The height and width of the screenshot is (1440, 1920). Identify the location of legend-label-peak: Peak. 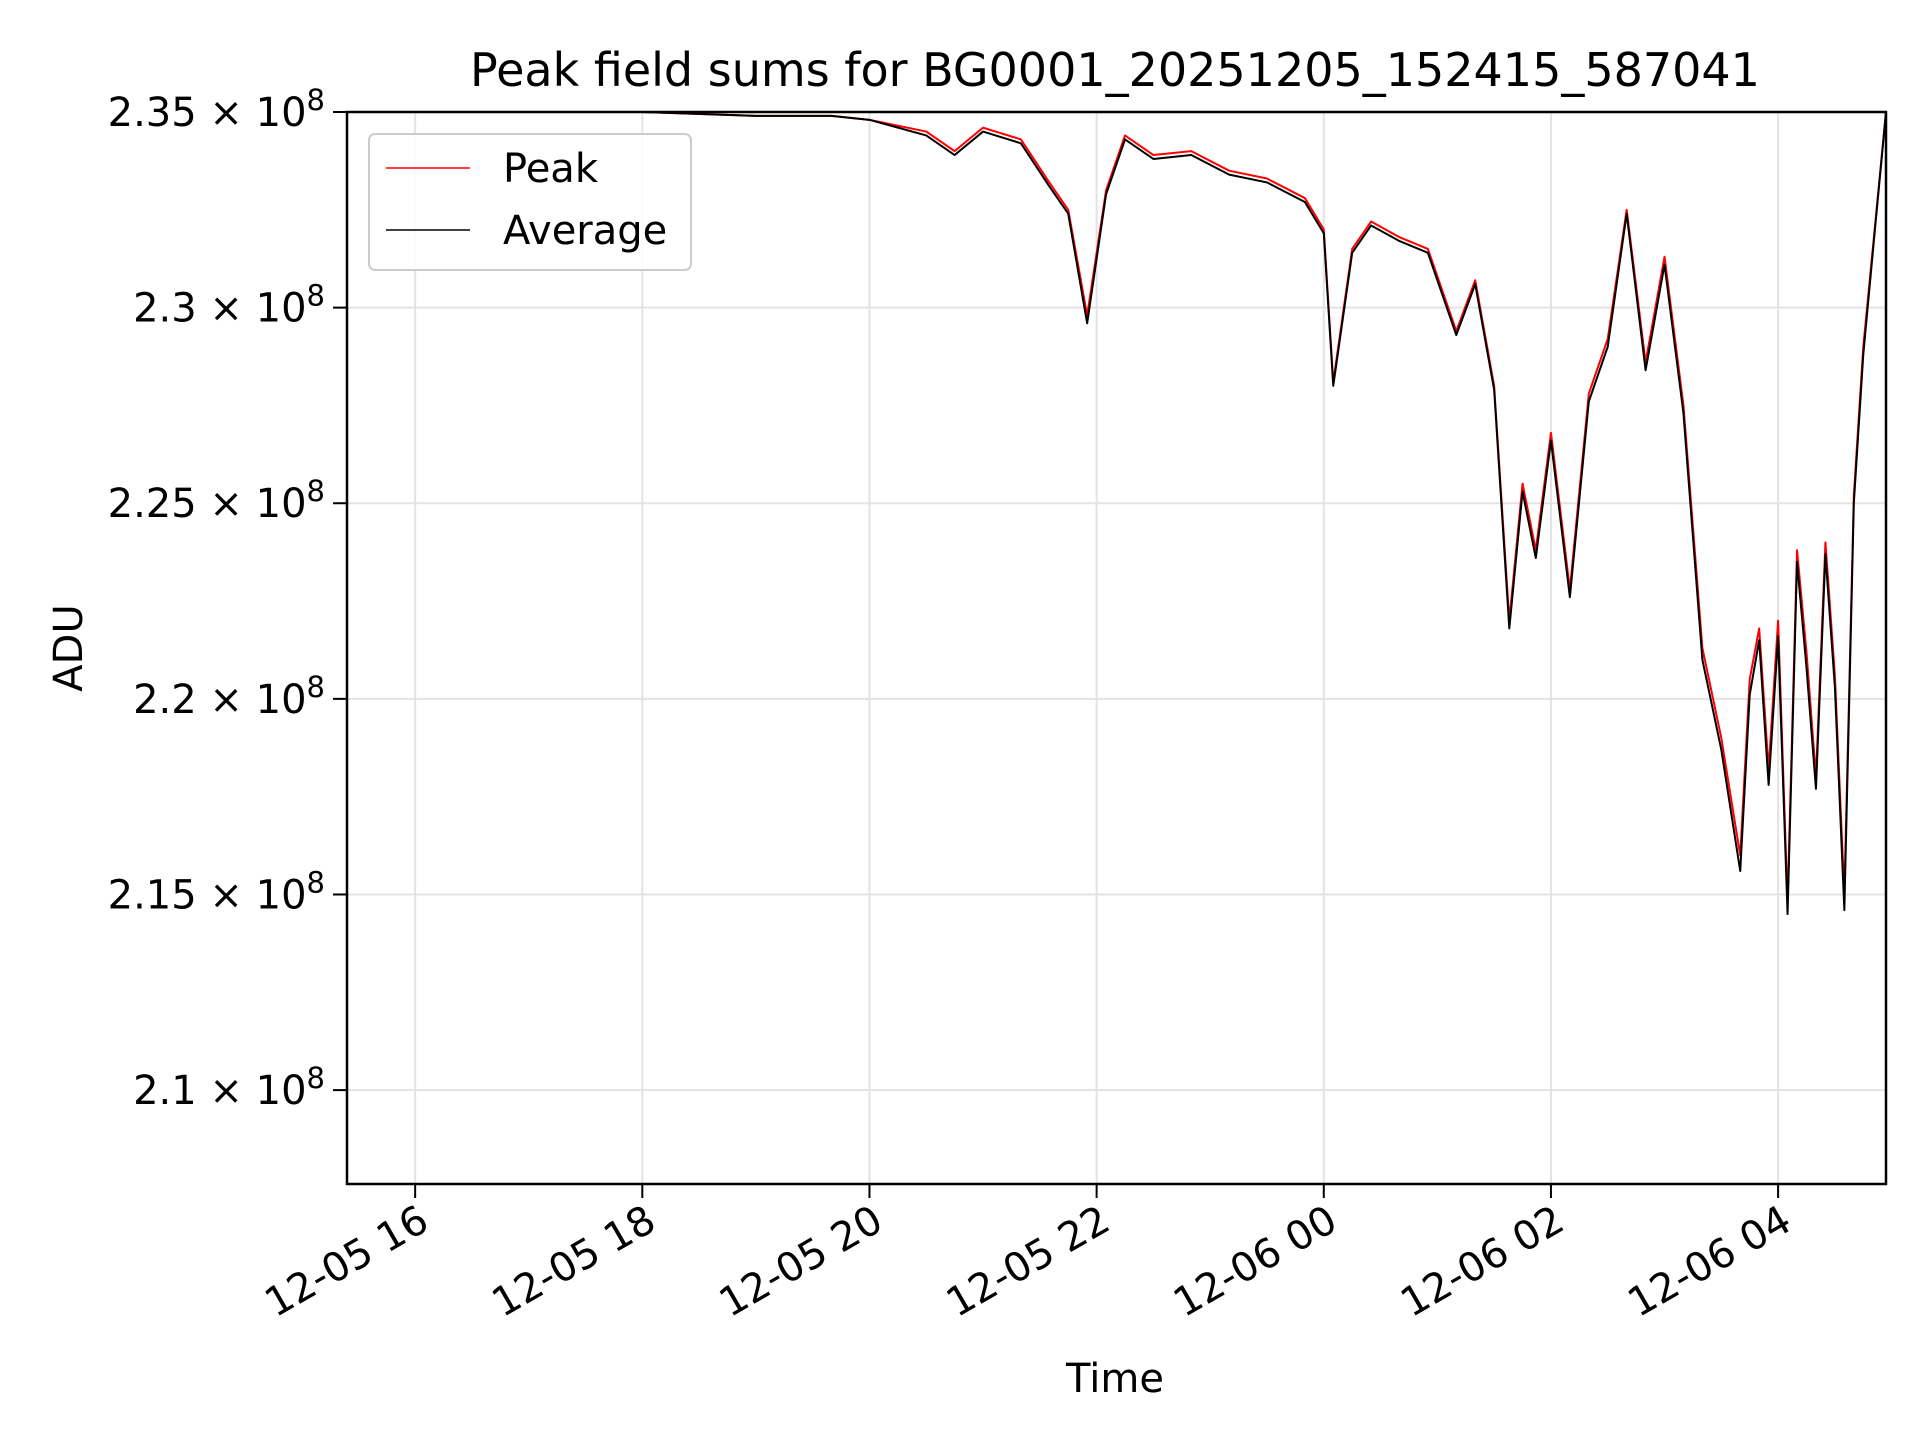
(551, 169).